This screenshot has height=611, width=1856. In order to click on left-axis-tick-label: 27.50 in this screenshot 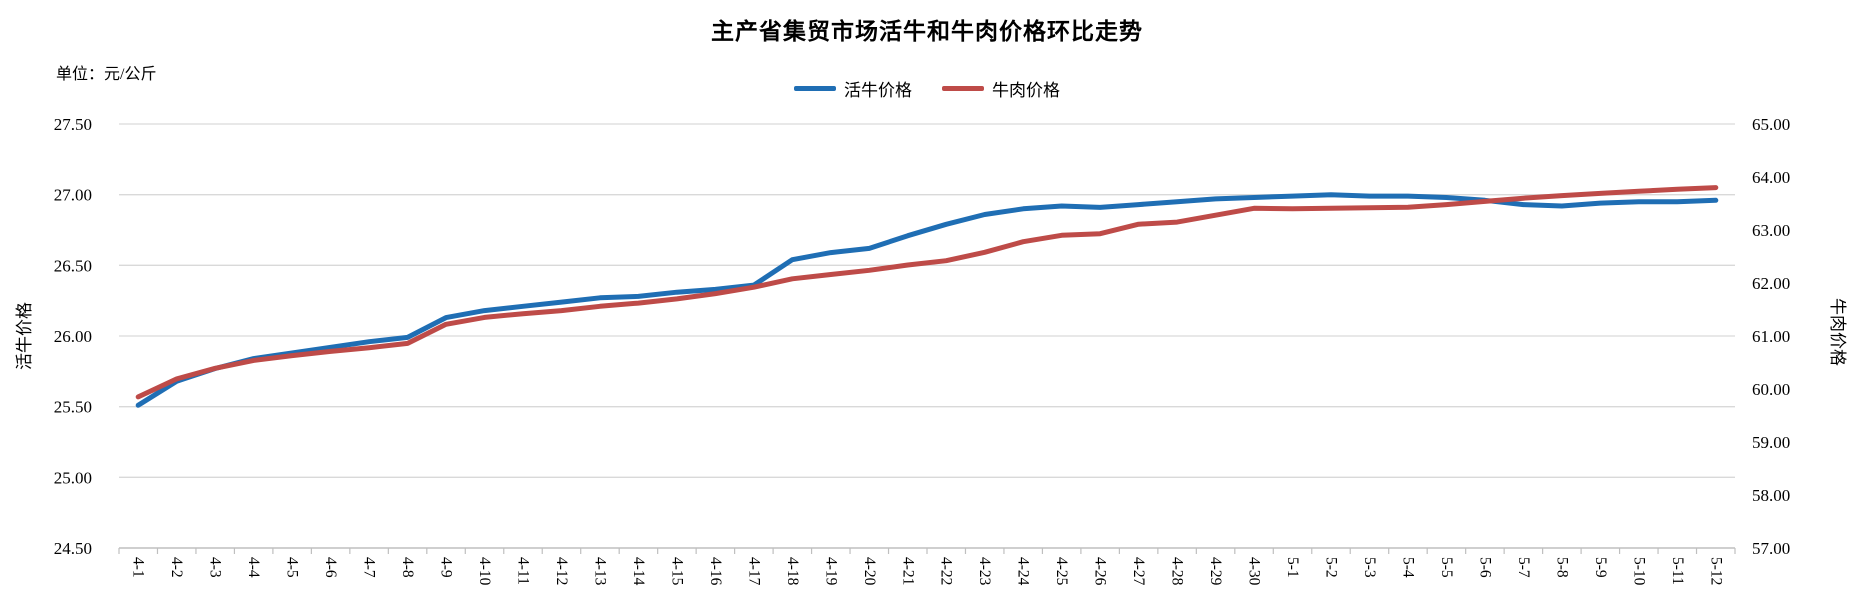, I will do `click(73, 124)`.